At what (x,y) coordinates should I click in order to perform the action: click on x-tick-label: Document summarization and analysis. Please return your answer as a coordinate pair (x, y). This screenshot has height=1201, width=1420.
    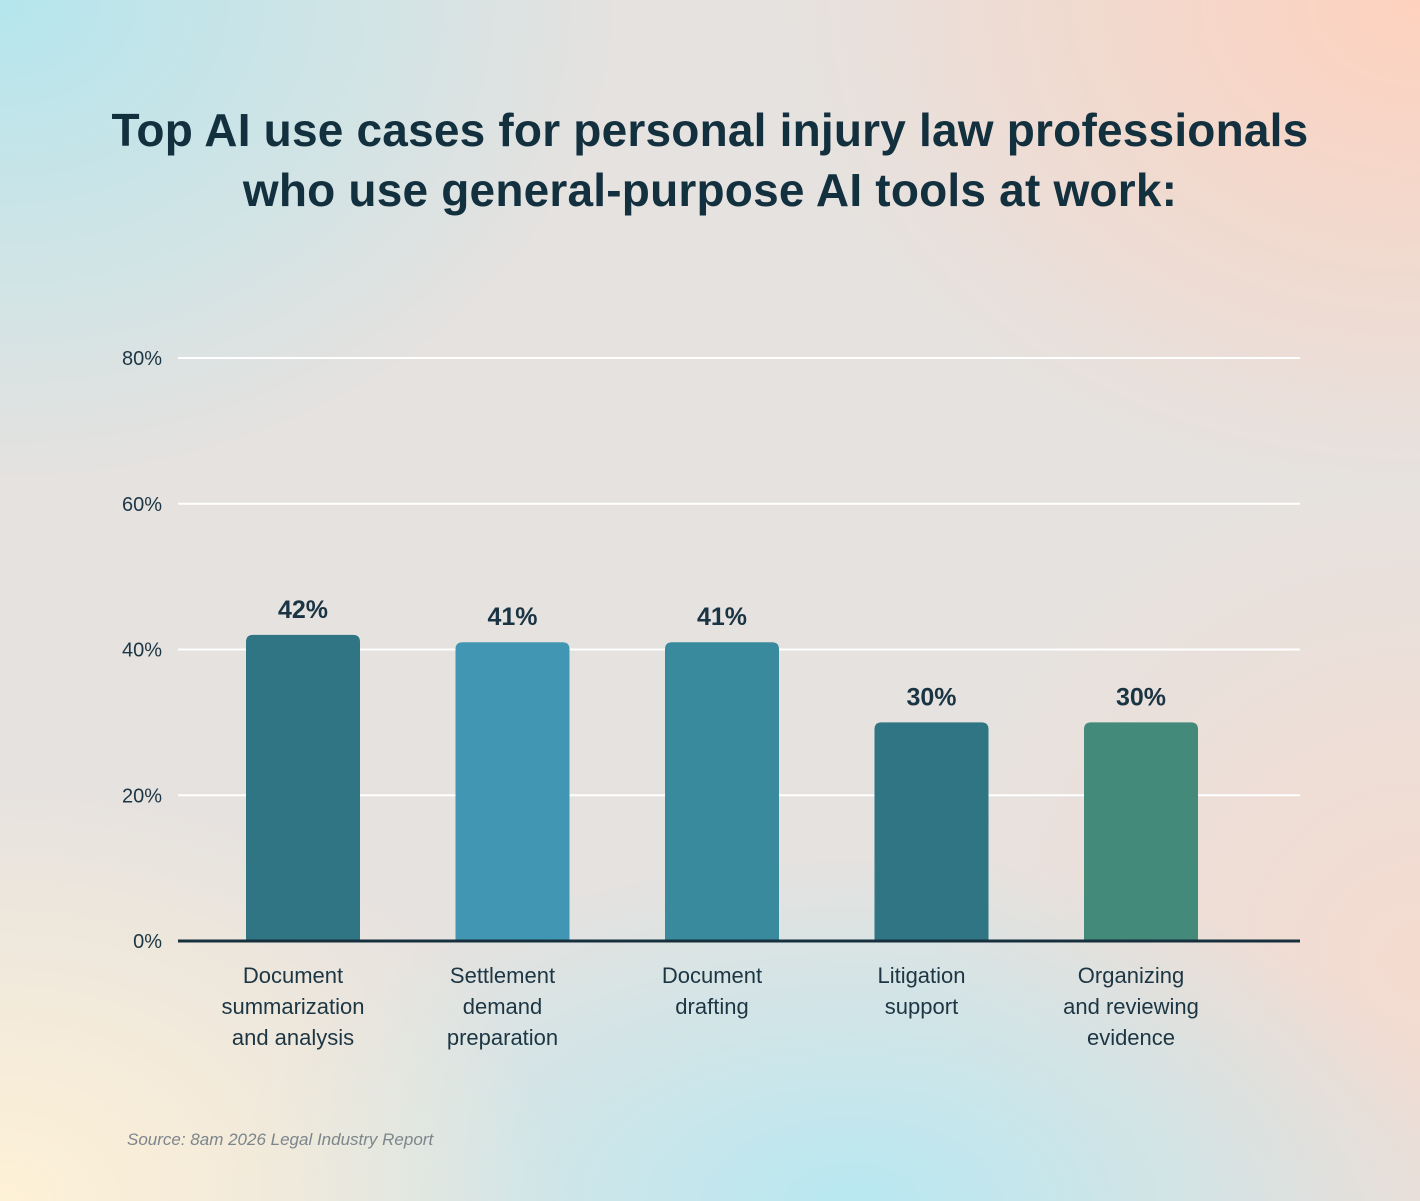
    Looking at the image, I should click on (292, 1006).